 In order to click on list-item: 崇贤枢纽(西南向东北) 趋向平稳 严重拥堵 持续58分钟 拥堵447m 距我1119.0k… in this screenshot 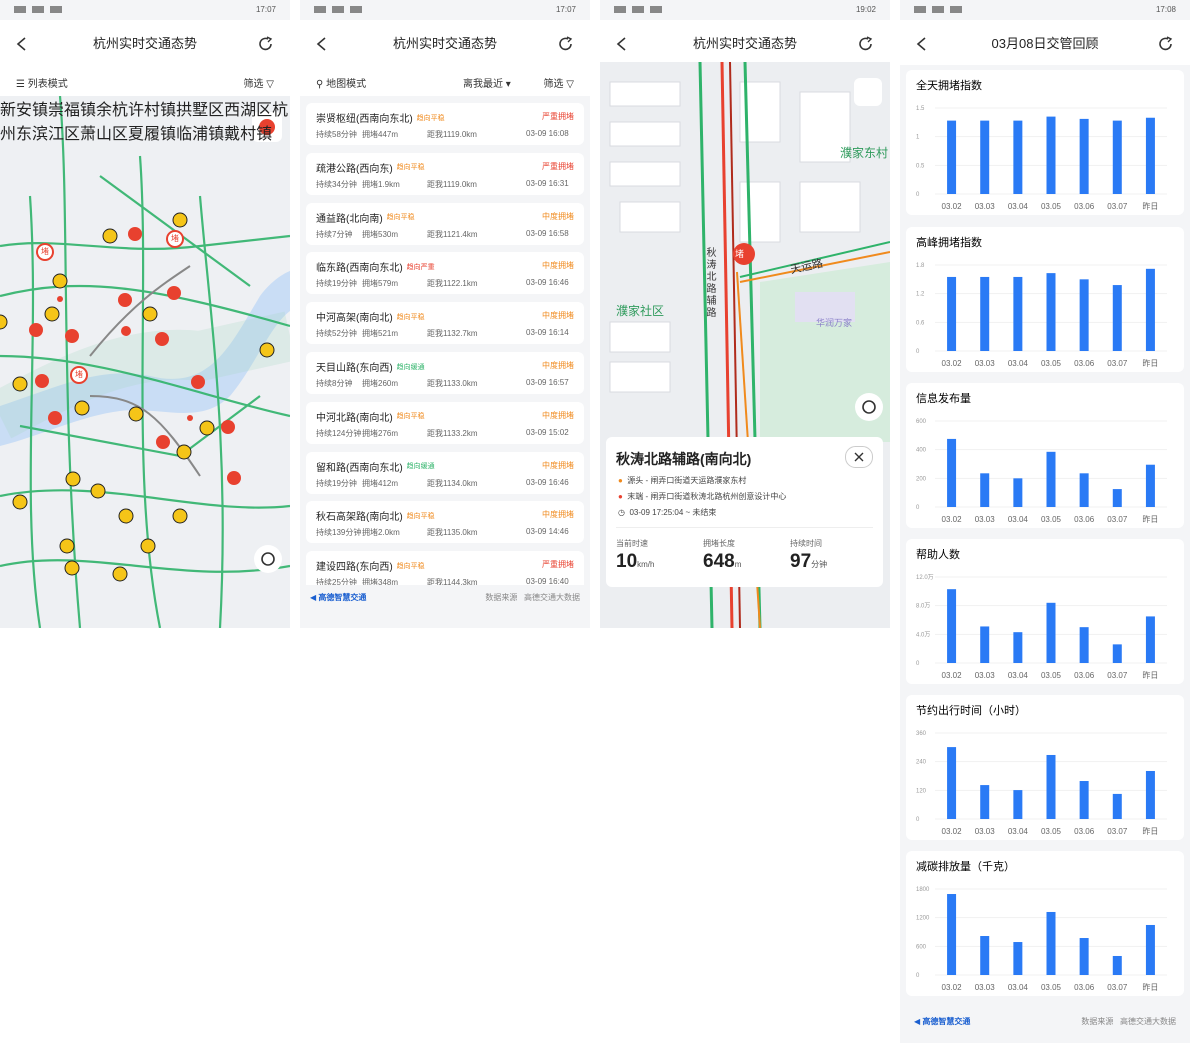, I will do `click(445, 124)`.